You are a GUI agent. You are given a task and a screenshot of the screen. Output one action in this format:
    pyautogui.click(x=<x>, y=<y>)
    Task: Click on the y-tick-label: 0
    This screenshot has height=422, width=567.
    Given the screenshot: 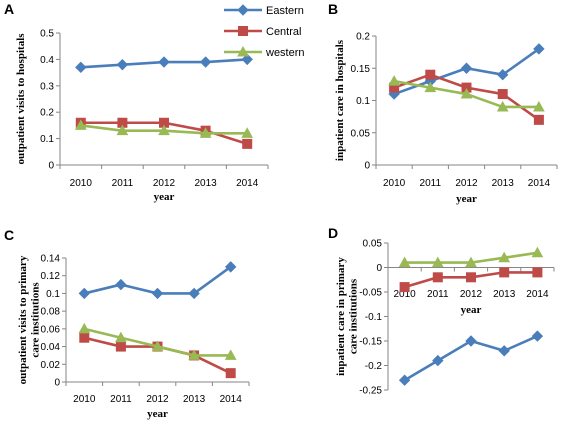 What is the action you would take?
    pyautogui.click(x=379, y=268)
    